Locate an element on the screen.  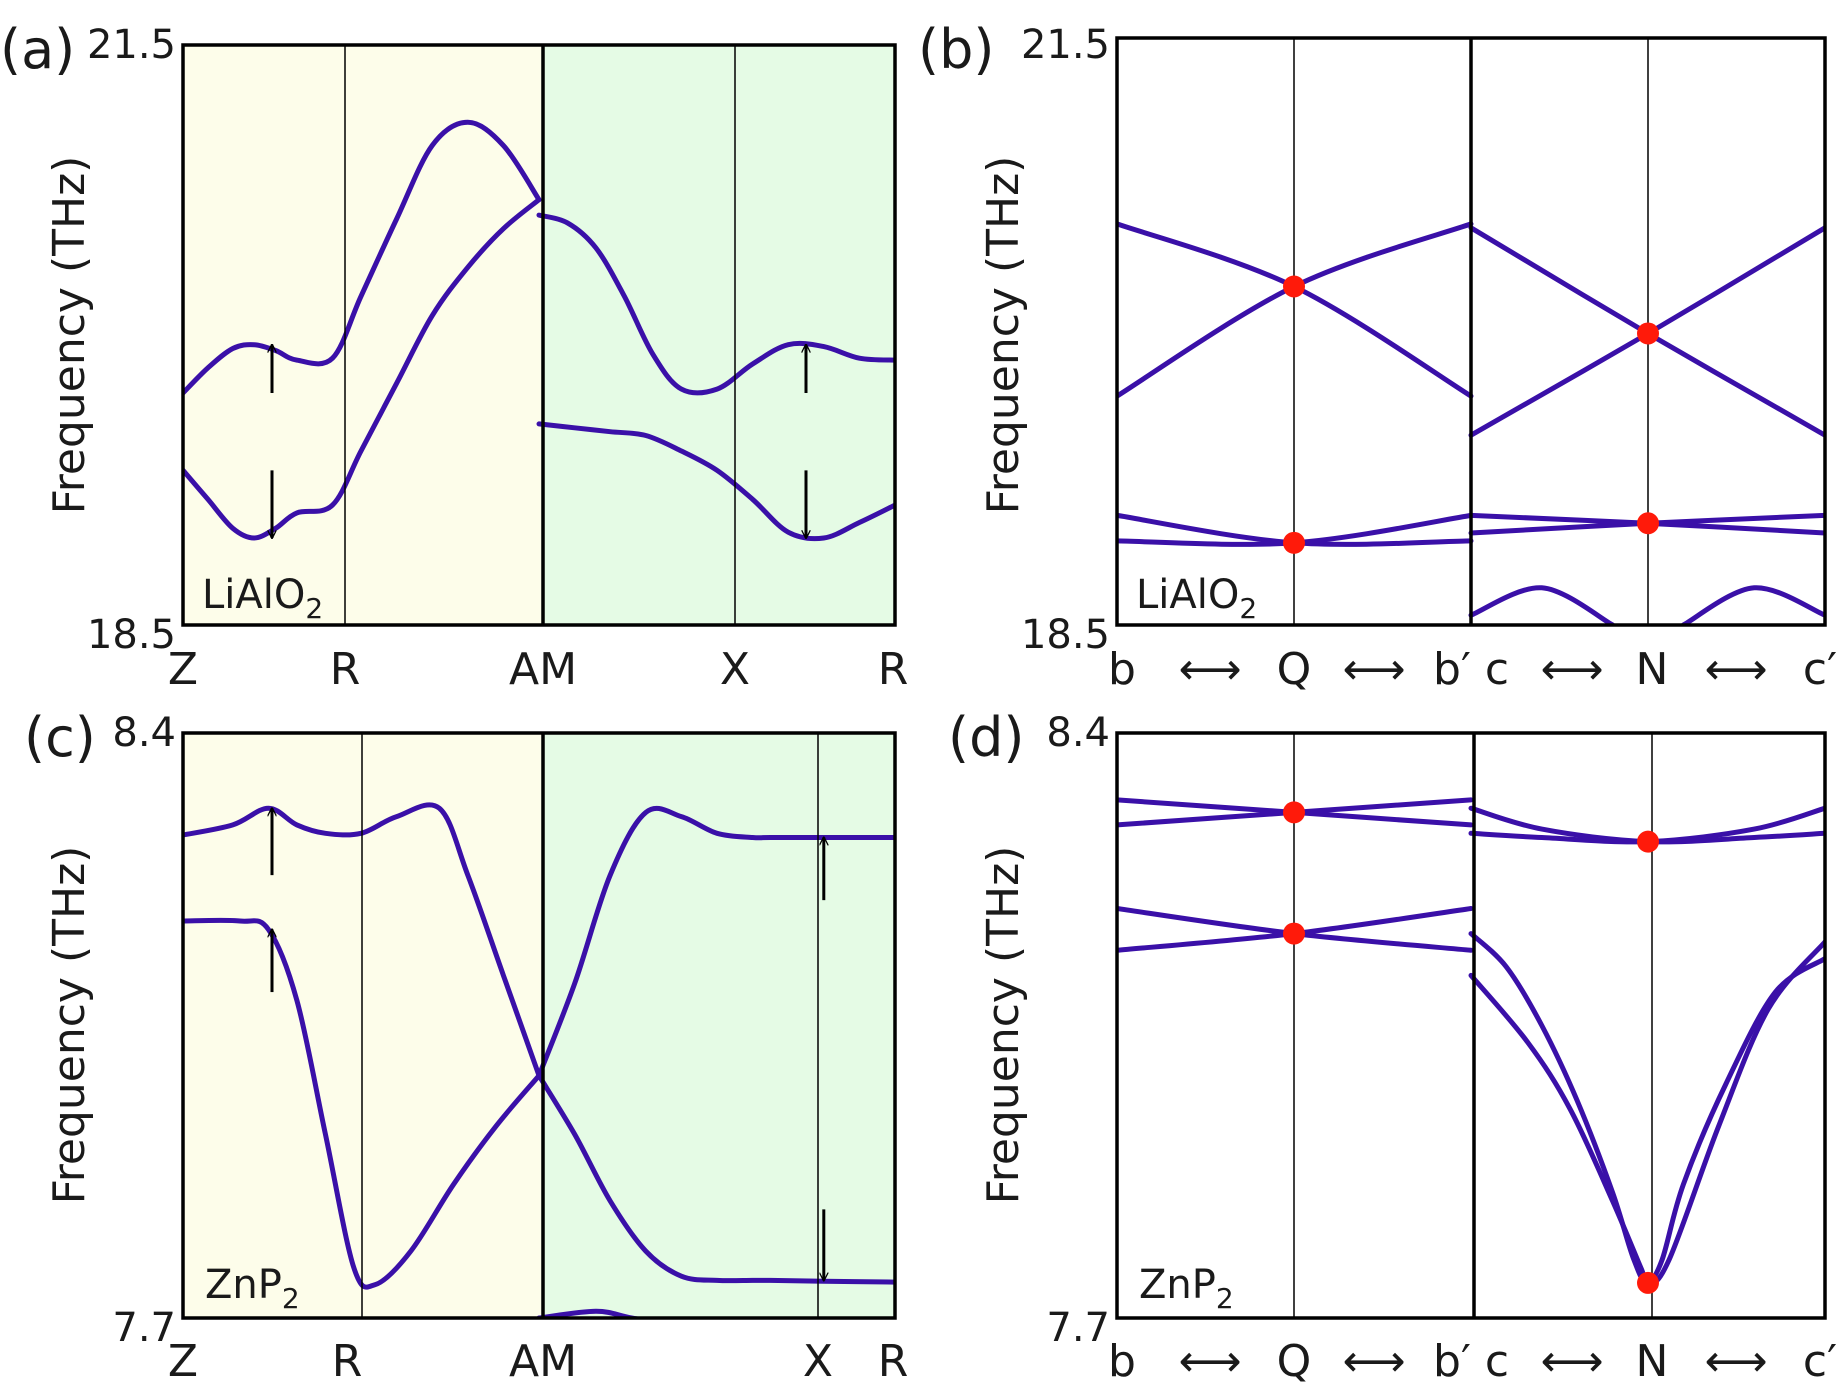
panel-b-xtick-5: c′ is located at coordinates (1820, 669).